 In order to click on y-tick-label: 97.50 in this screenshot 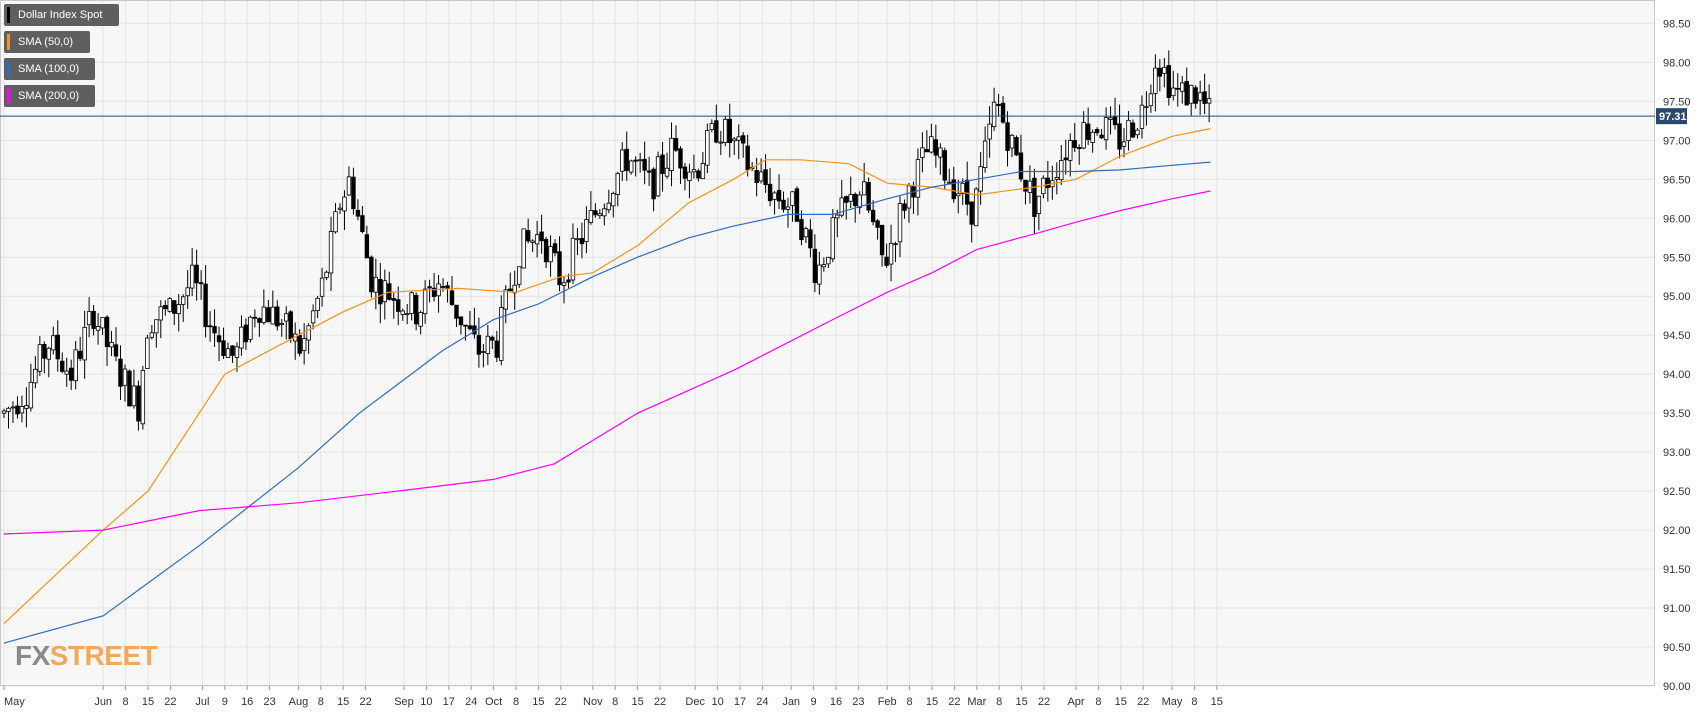, I will do `click(1677, 102)`.